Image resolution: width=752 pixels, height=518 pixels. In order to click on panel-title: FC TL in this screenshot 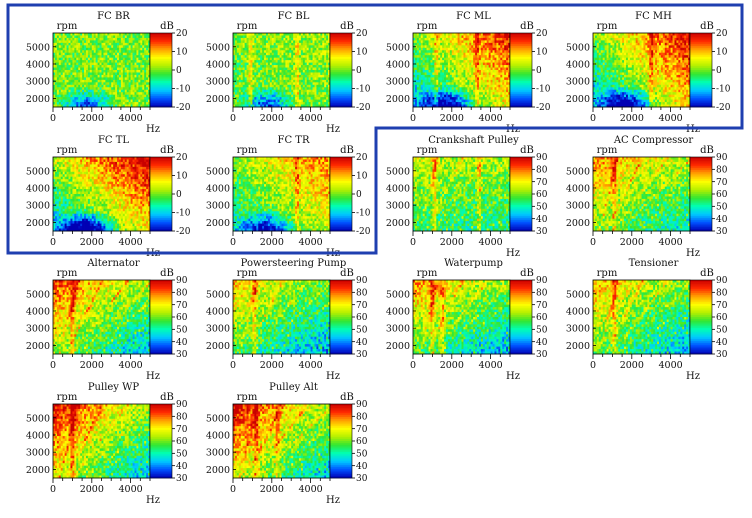, I will do `click(113, 140)`.